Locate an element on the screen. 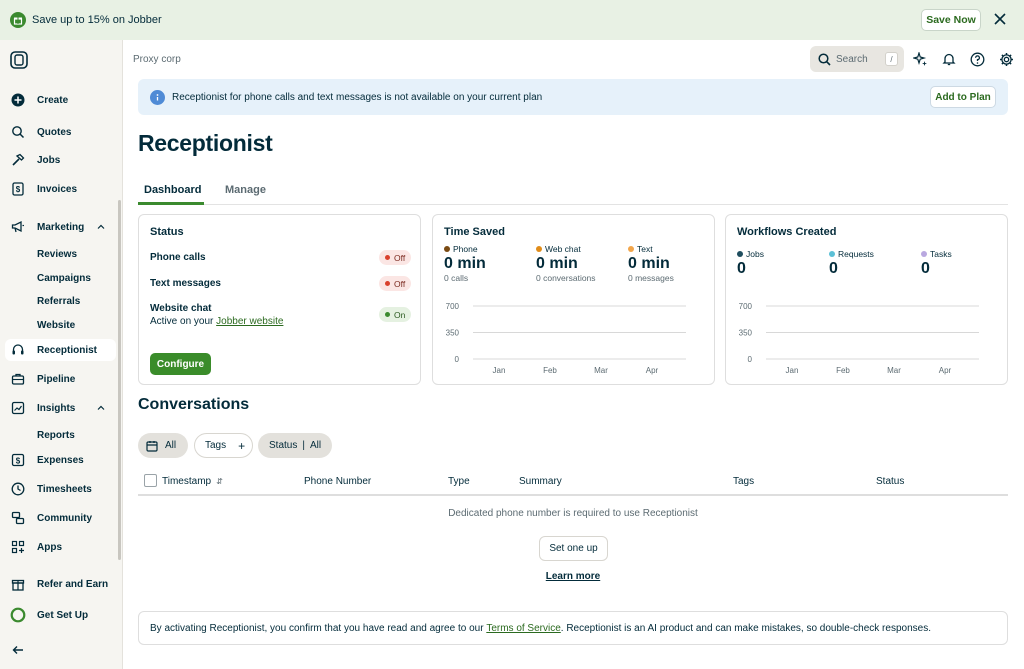 The width and height of the screenshot is (1024, 669). sidebar-item-label: Create is located at coordinates (53, 100).